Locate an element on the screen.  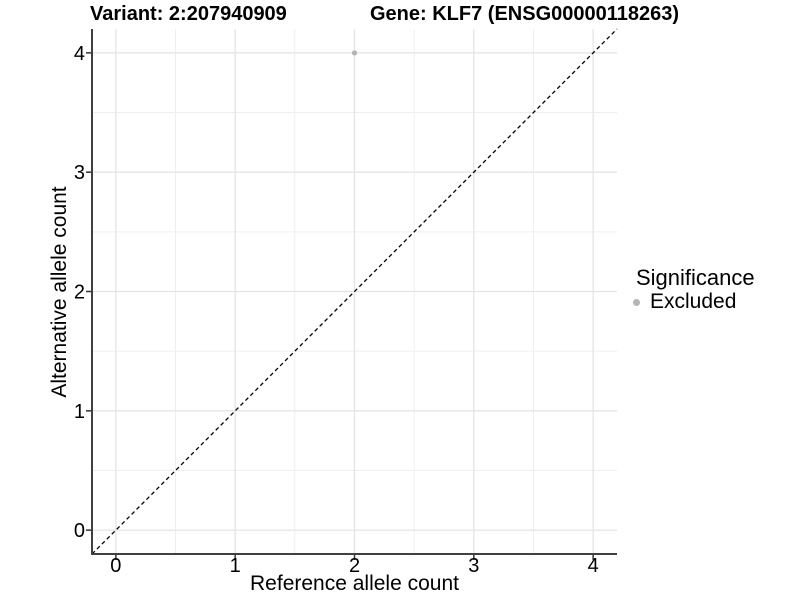
plot-title-variant: Variant: 2:207940909 is located at coordinates (188, 14).